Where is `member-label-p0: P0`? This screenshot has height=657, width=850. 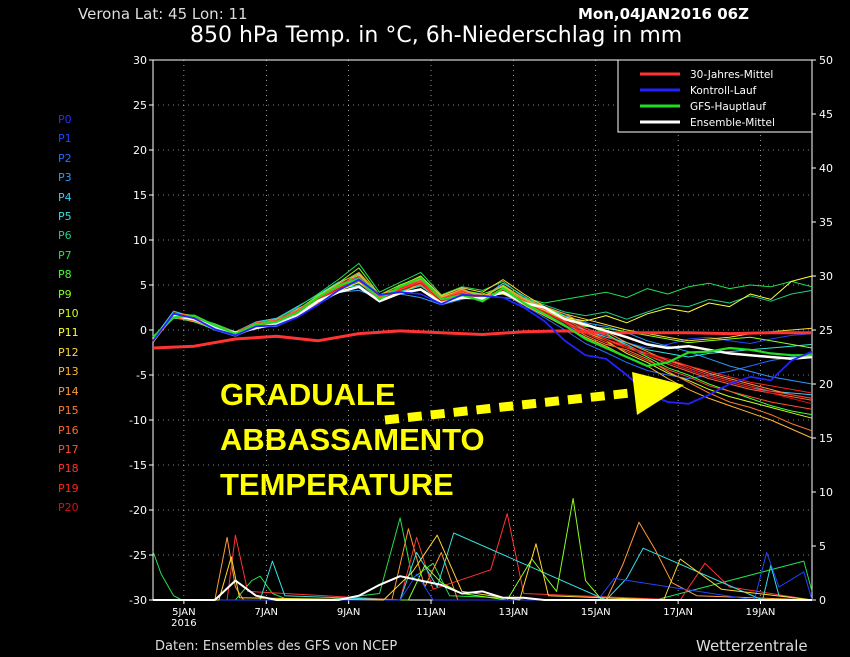 member-label-p0: P0 is located at coordinates (65, 119).